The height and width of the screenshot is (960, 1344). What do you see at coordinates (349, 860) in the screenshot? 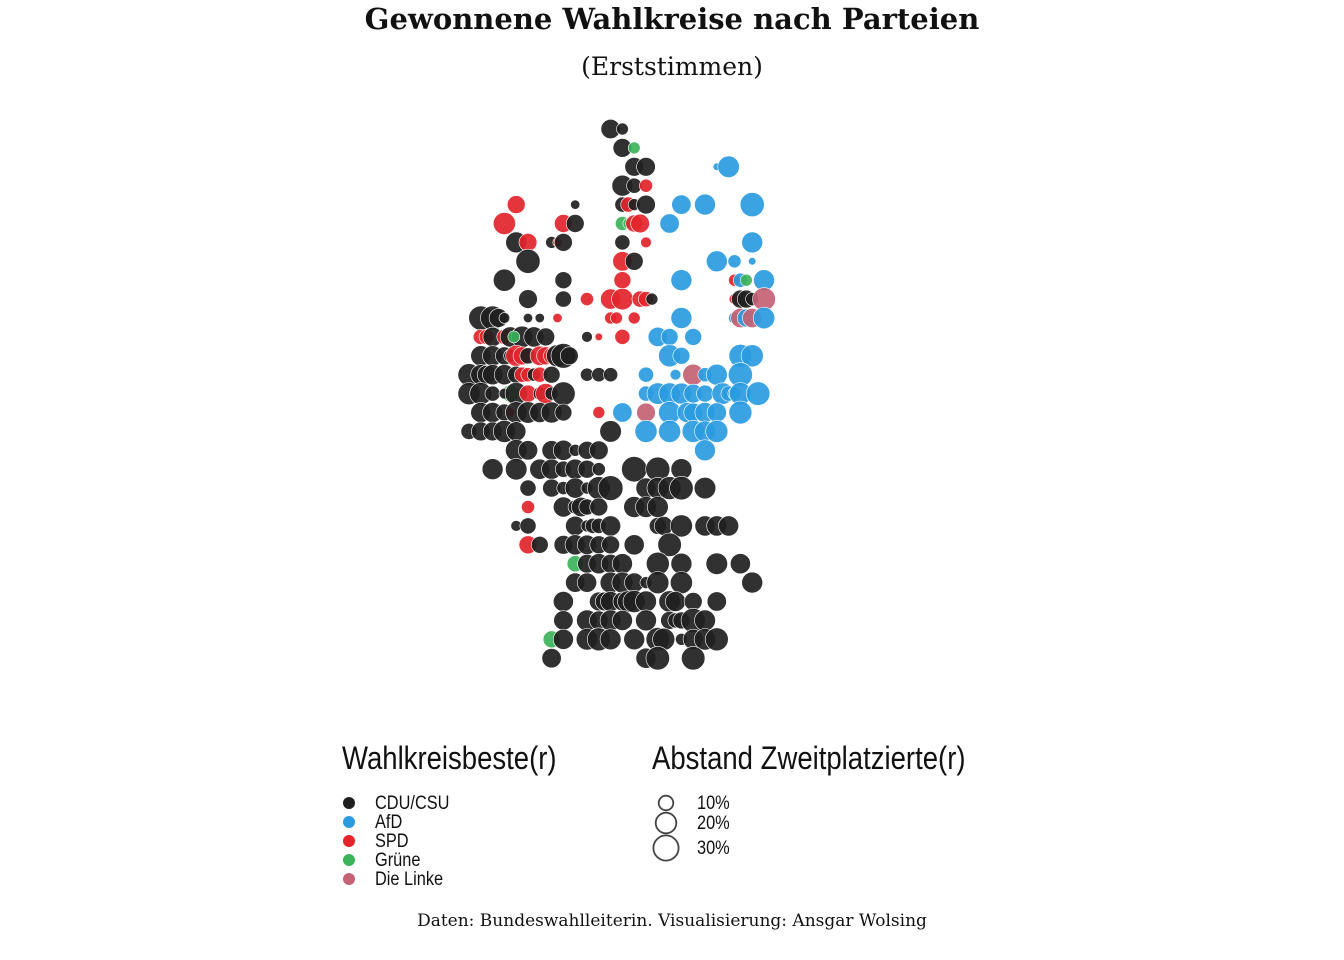
I see `legend-swatch-gruene` at bounding box center [349, 860].